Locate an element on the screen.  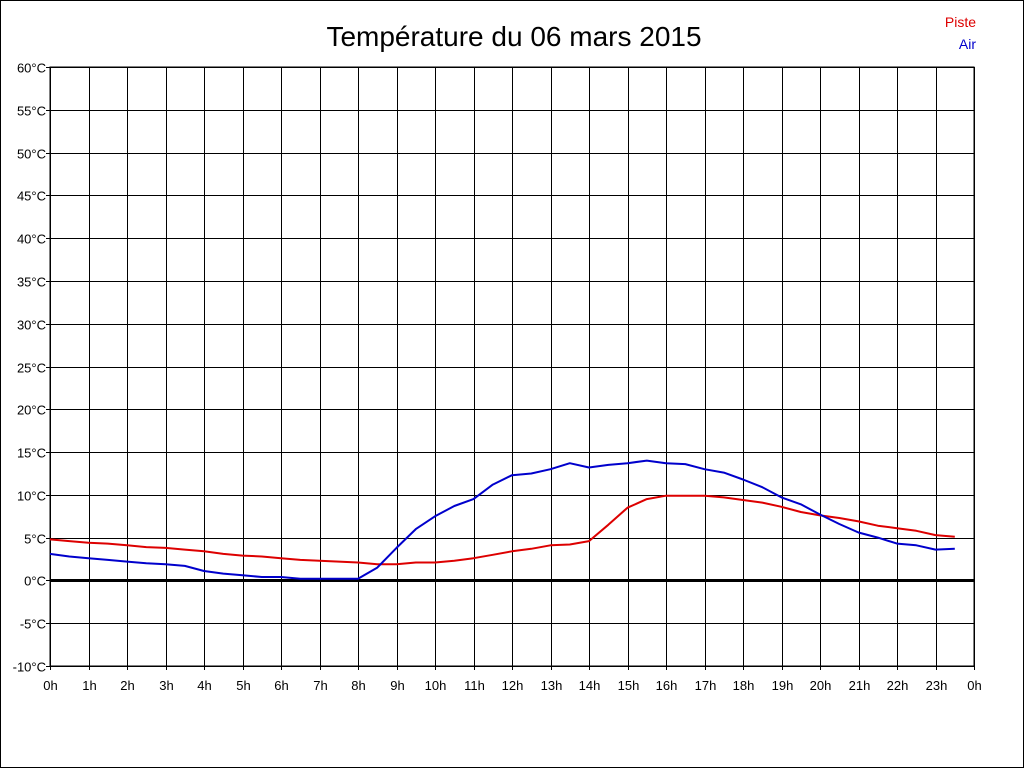
x-tick-label: 20h is located at coordinates (821, 685).